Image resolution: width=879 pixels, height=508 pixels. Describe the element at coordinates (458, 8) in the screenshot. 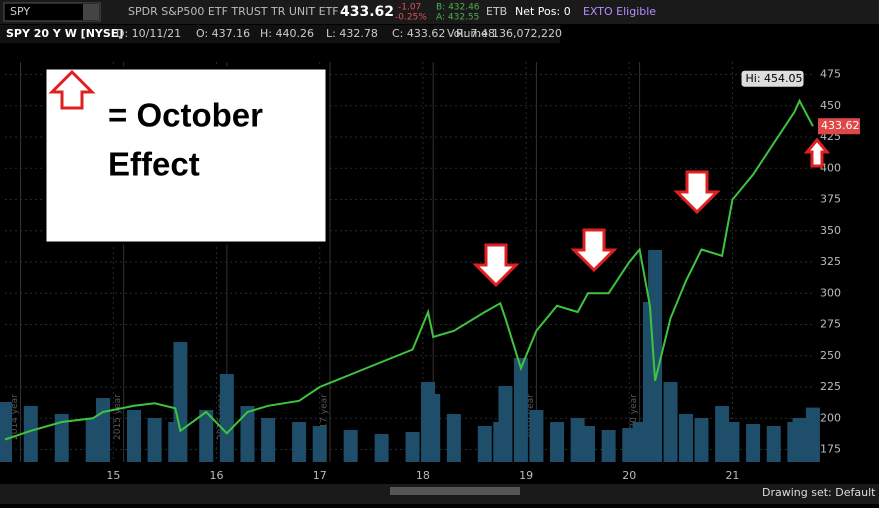

I see `bid: B: 432.46` at that location.